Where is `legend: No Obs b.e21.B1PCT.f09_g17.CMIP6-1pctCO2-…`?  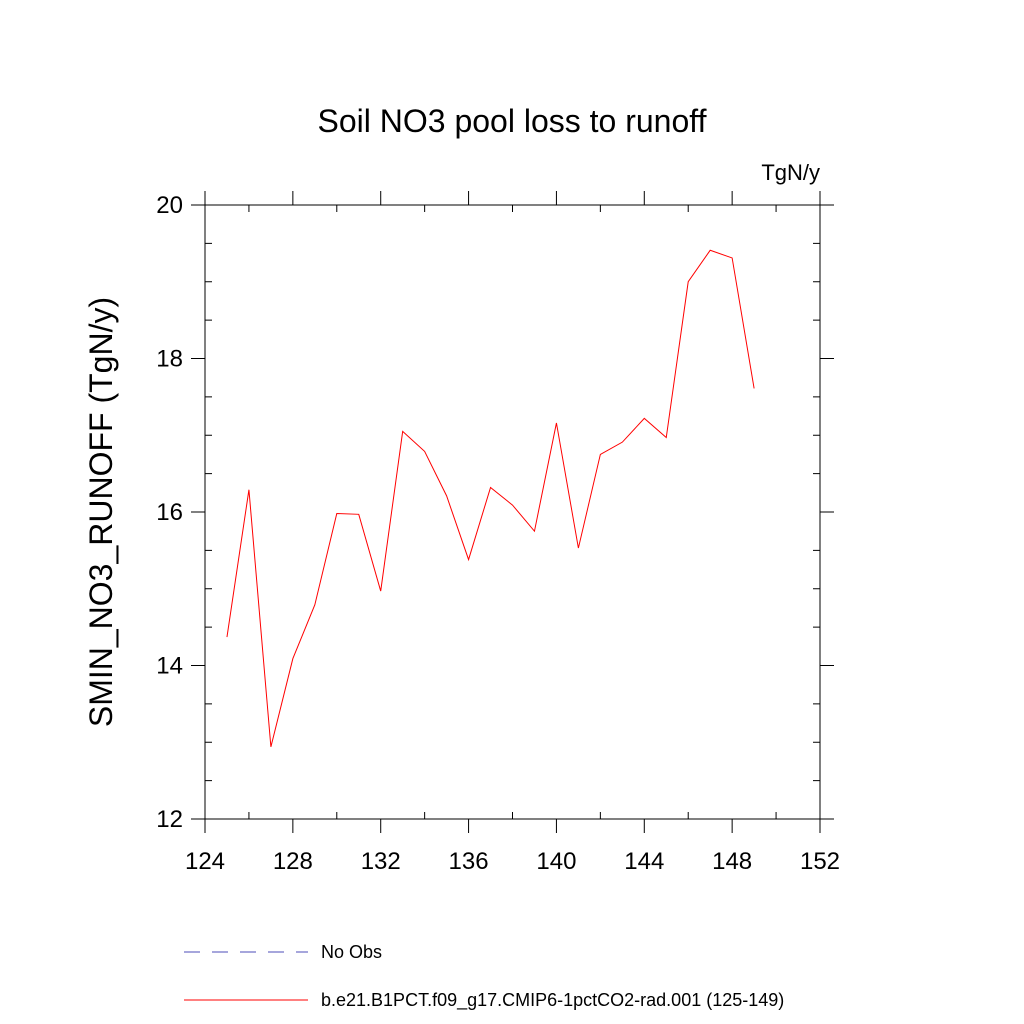 legend: No Obs b.e21.B1PCT.f09_g17.CMIP6-1pctCO2-… is located at coordinates (484, 976).